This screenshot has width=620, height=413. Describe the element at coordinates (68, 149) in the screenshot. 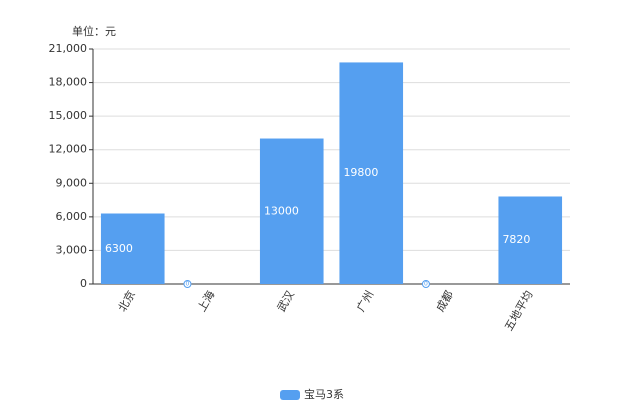

I see `y-tick-label: 12,000` at that location.